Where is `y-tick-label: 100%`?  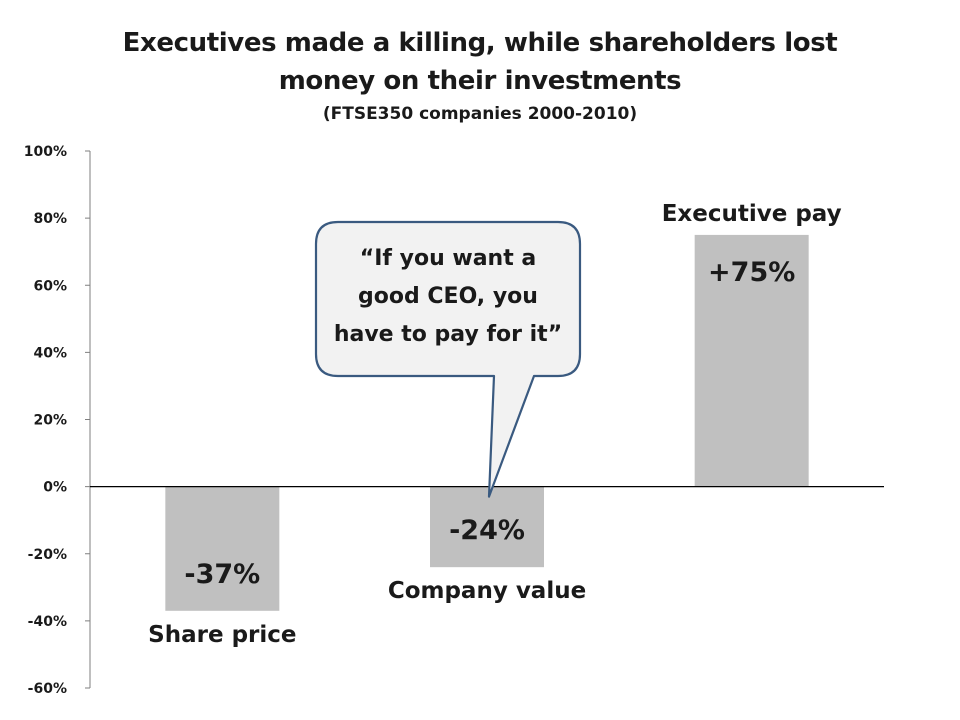
y-tick-label: 100% is located at coordinates (45, 152).